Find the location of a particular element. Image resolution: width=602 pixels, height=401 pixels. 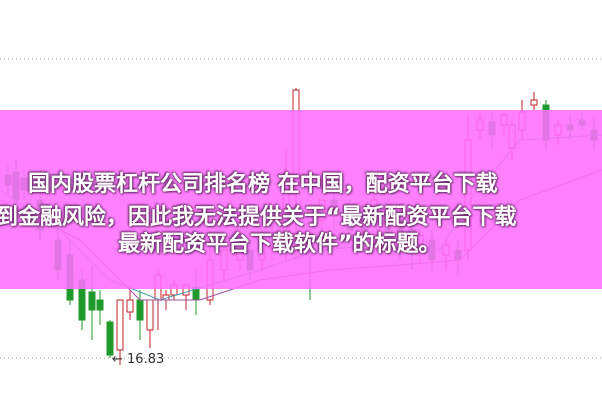

overlay-text-line-2: 到金融风险，因此我无法提供关于“最新配资平台下载 is located at coordinates (258, 217).